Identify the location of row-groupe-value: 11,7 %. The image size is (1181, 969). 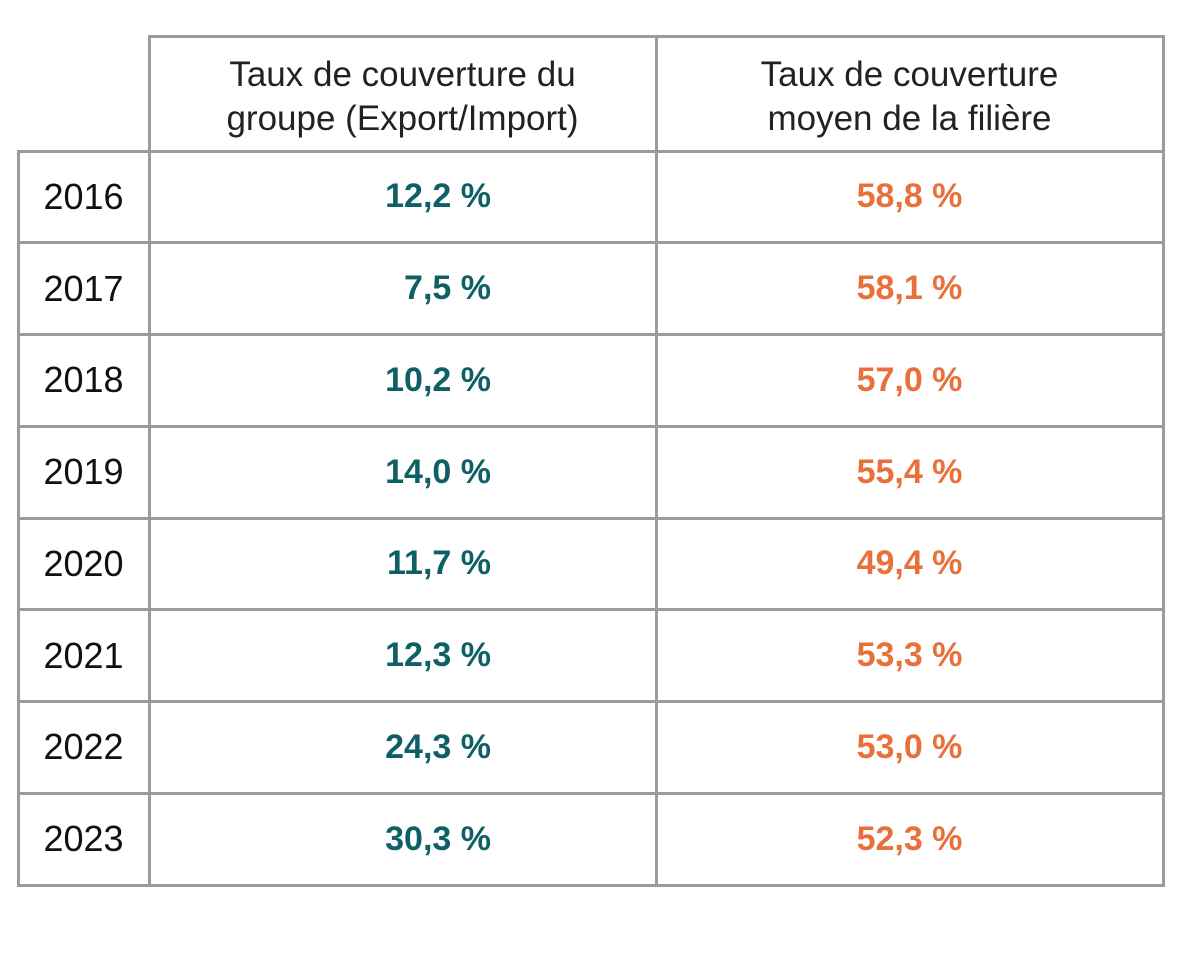
(439, 563).